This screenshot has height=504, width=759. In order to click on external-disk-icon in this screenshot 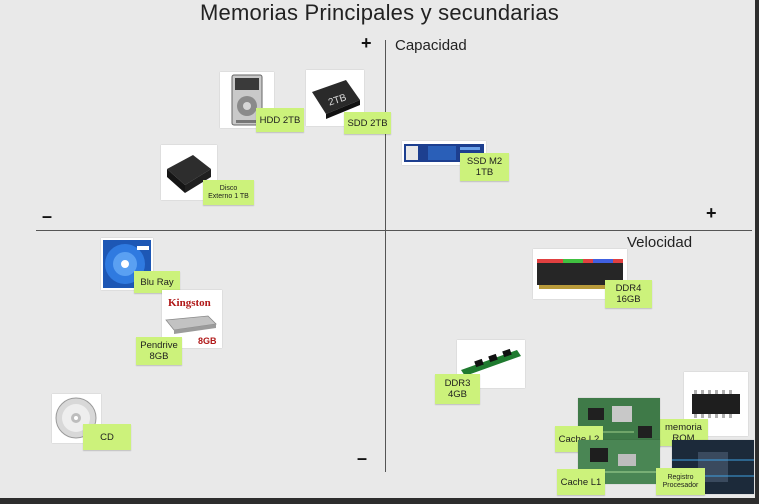, I will do `click(189, 174)`.